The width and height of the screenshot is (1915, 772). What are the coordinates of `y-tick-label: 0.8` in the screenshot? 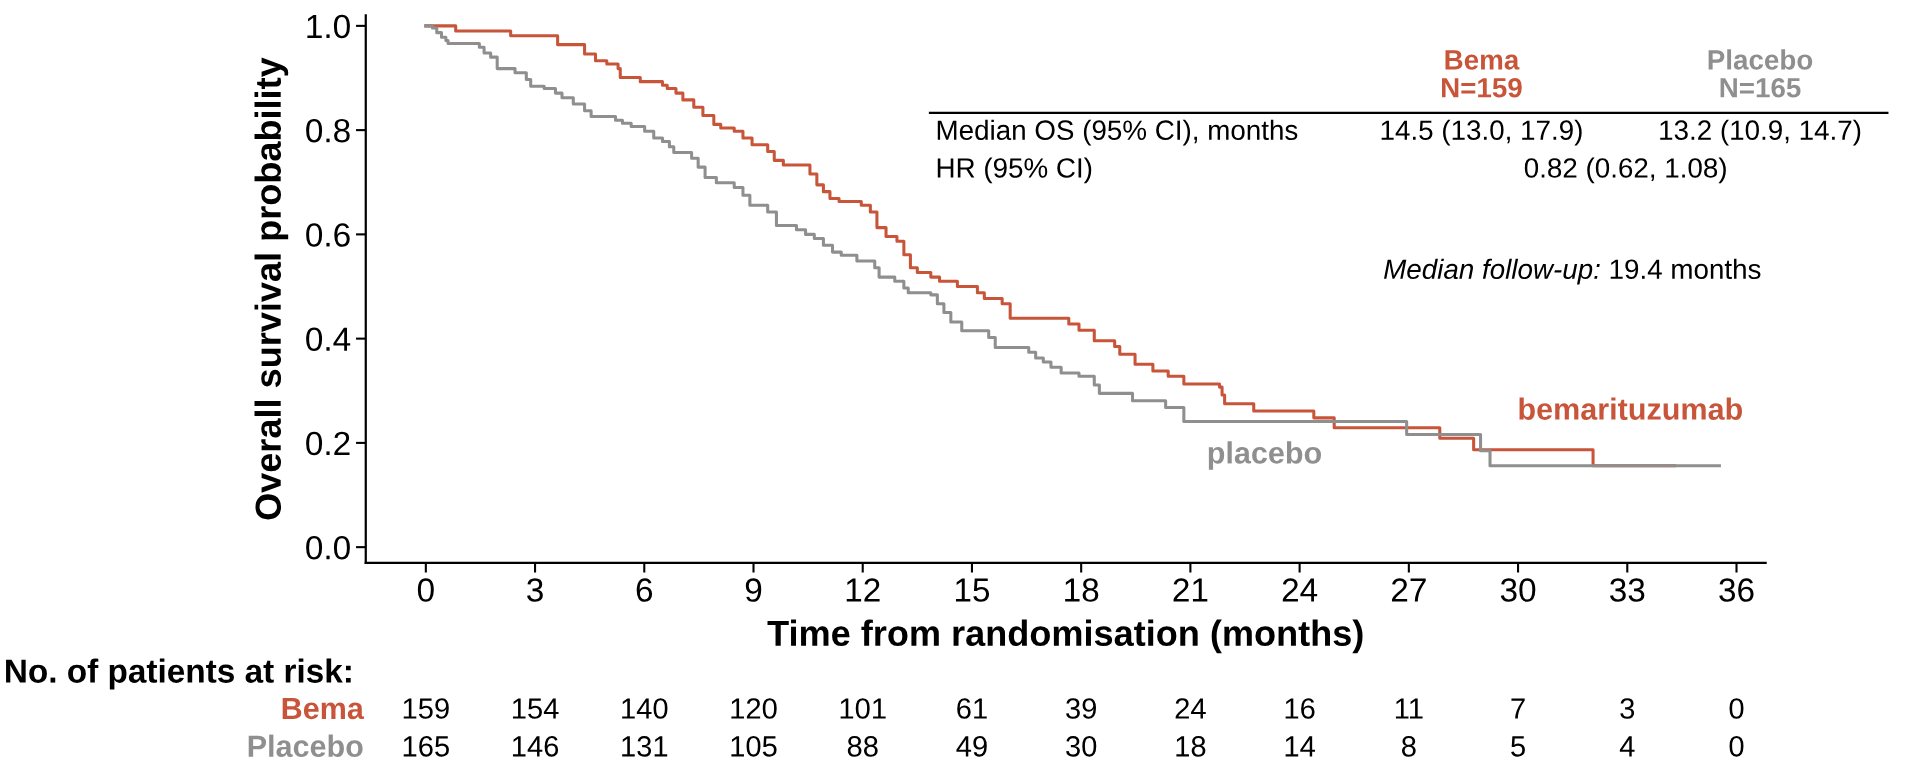 It's located at (328, 130).